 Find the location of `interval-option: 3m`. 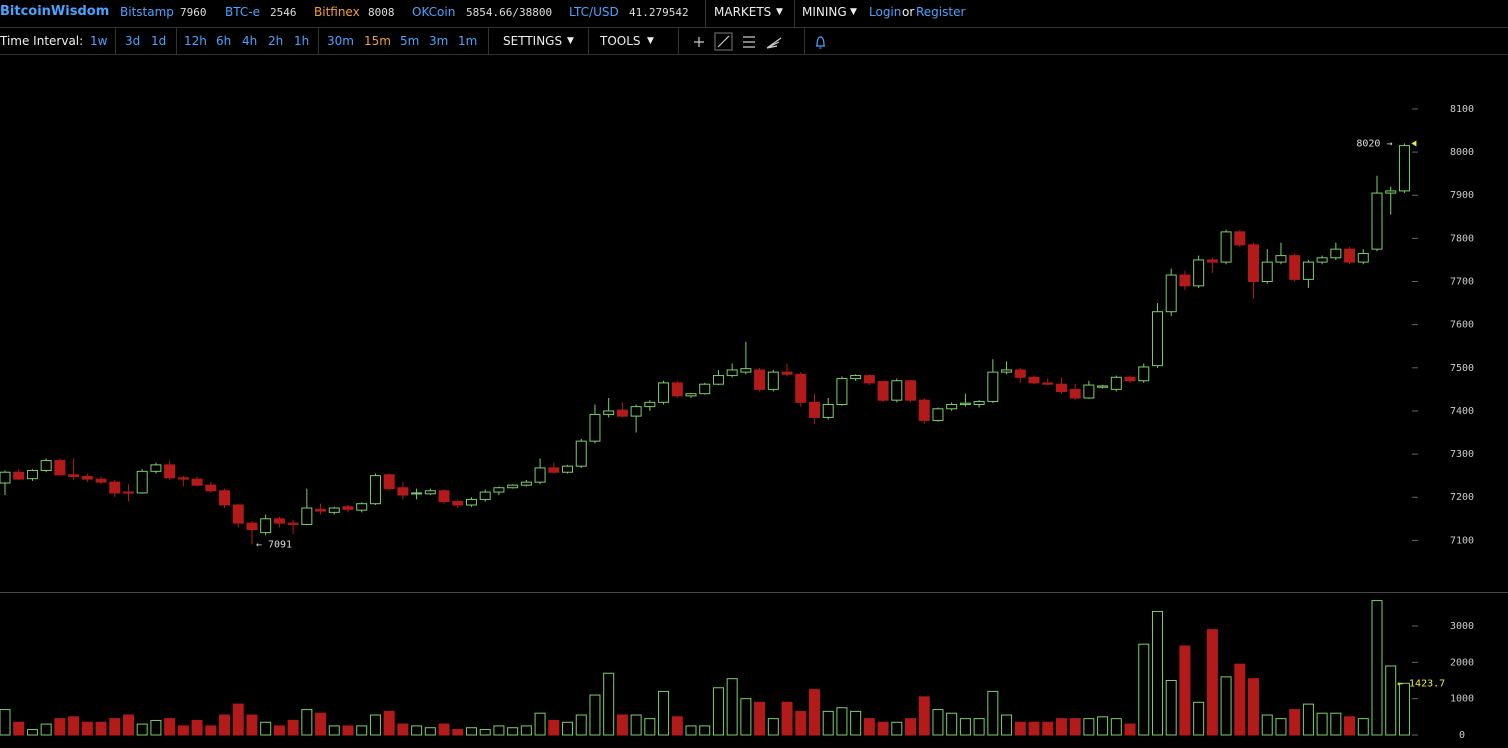

interval-option: 3m is located at coordinates (439, 41).